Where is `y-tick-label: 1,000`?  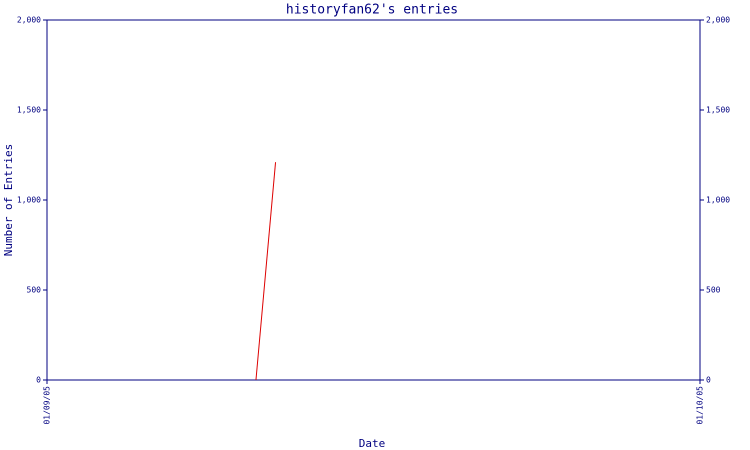
y-tick-label: 1,000 is located at coordinates (29, 200).